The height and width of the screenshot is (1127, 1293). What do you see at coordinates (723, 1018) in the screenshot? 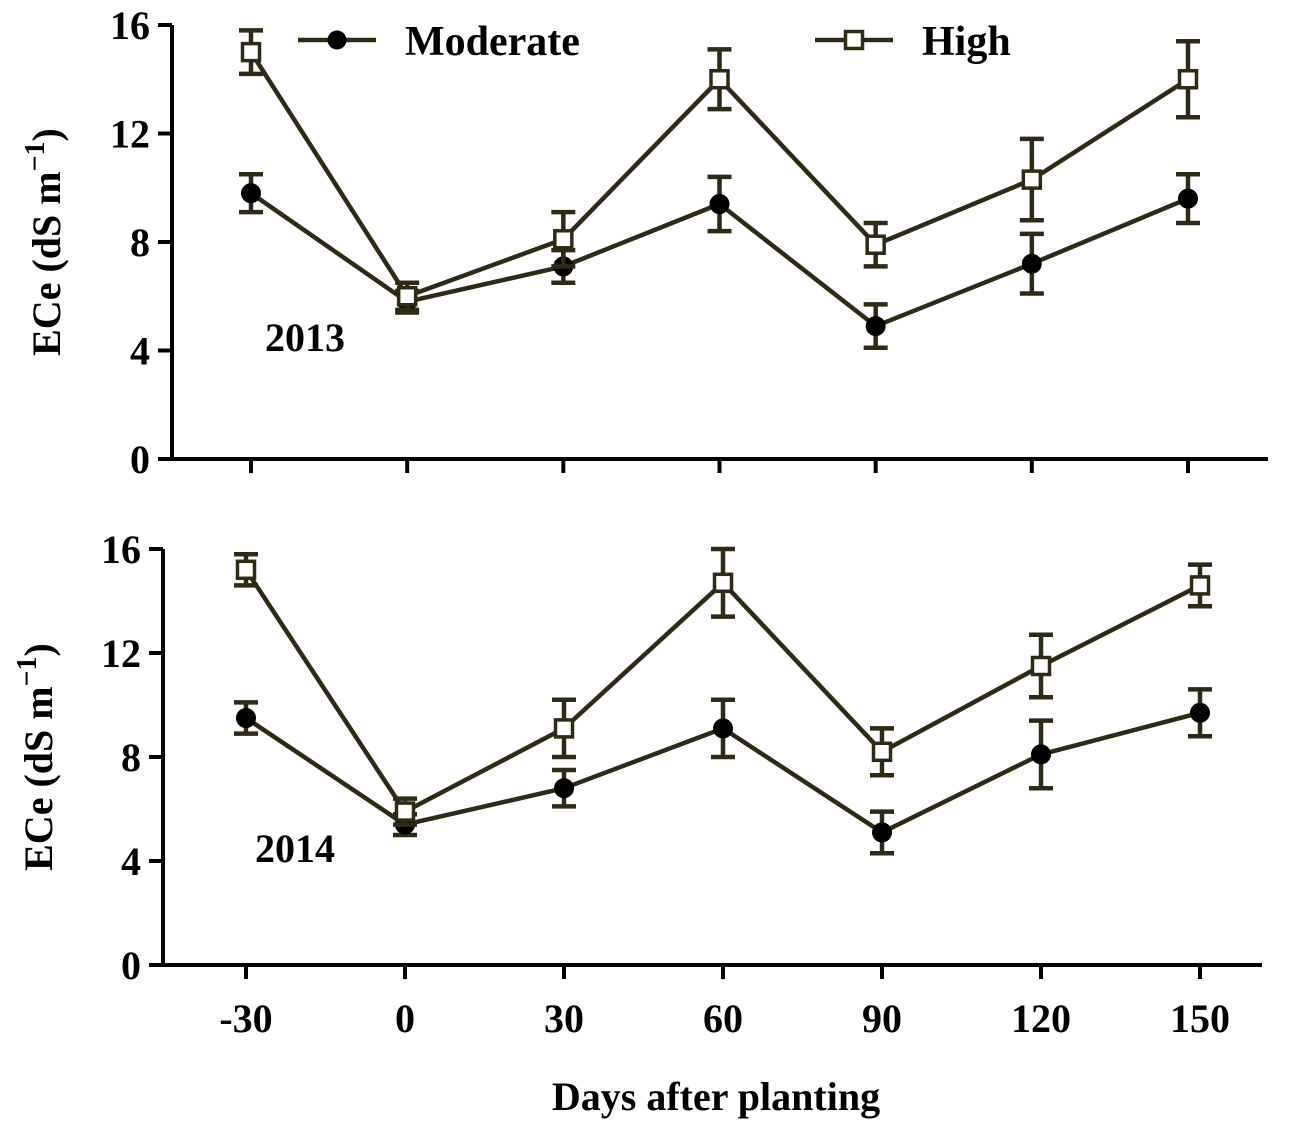
I see `x-tick-label: 60` at bounding box center [723, 1018].